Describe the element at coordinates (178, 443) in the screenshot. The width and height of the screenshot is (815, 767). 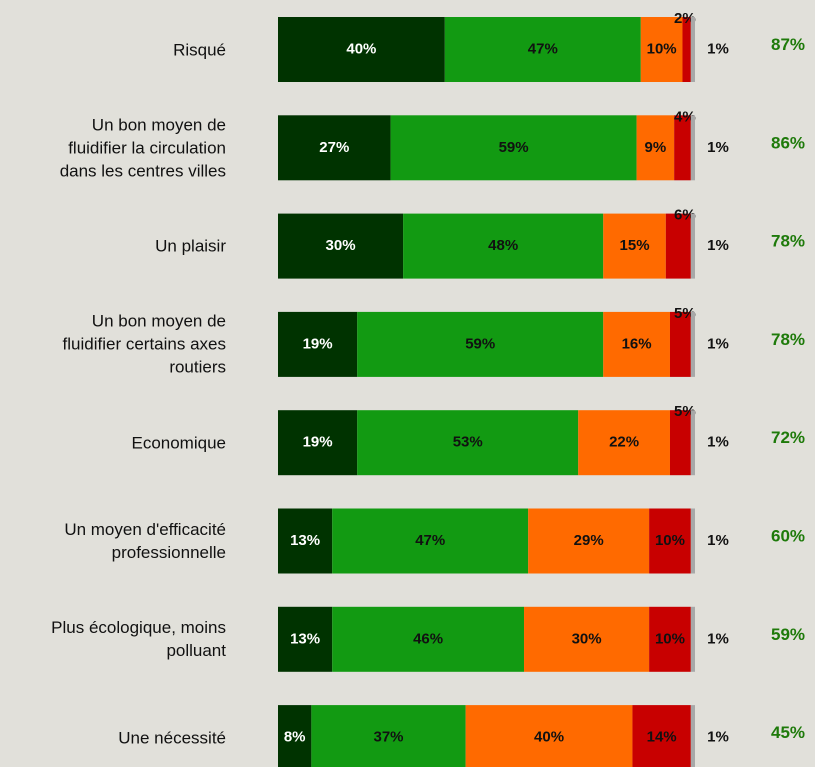
I see `category-label: Economique` at that location.